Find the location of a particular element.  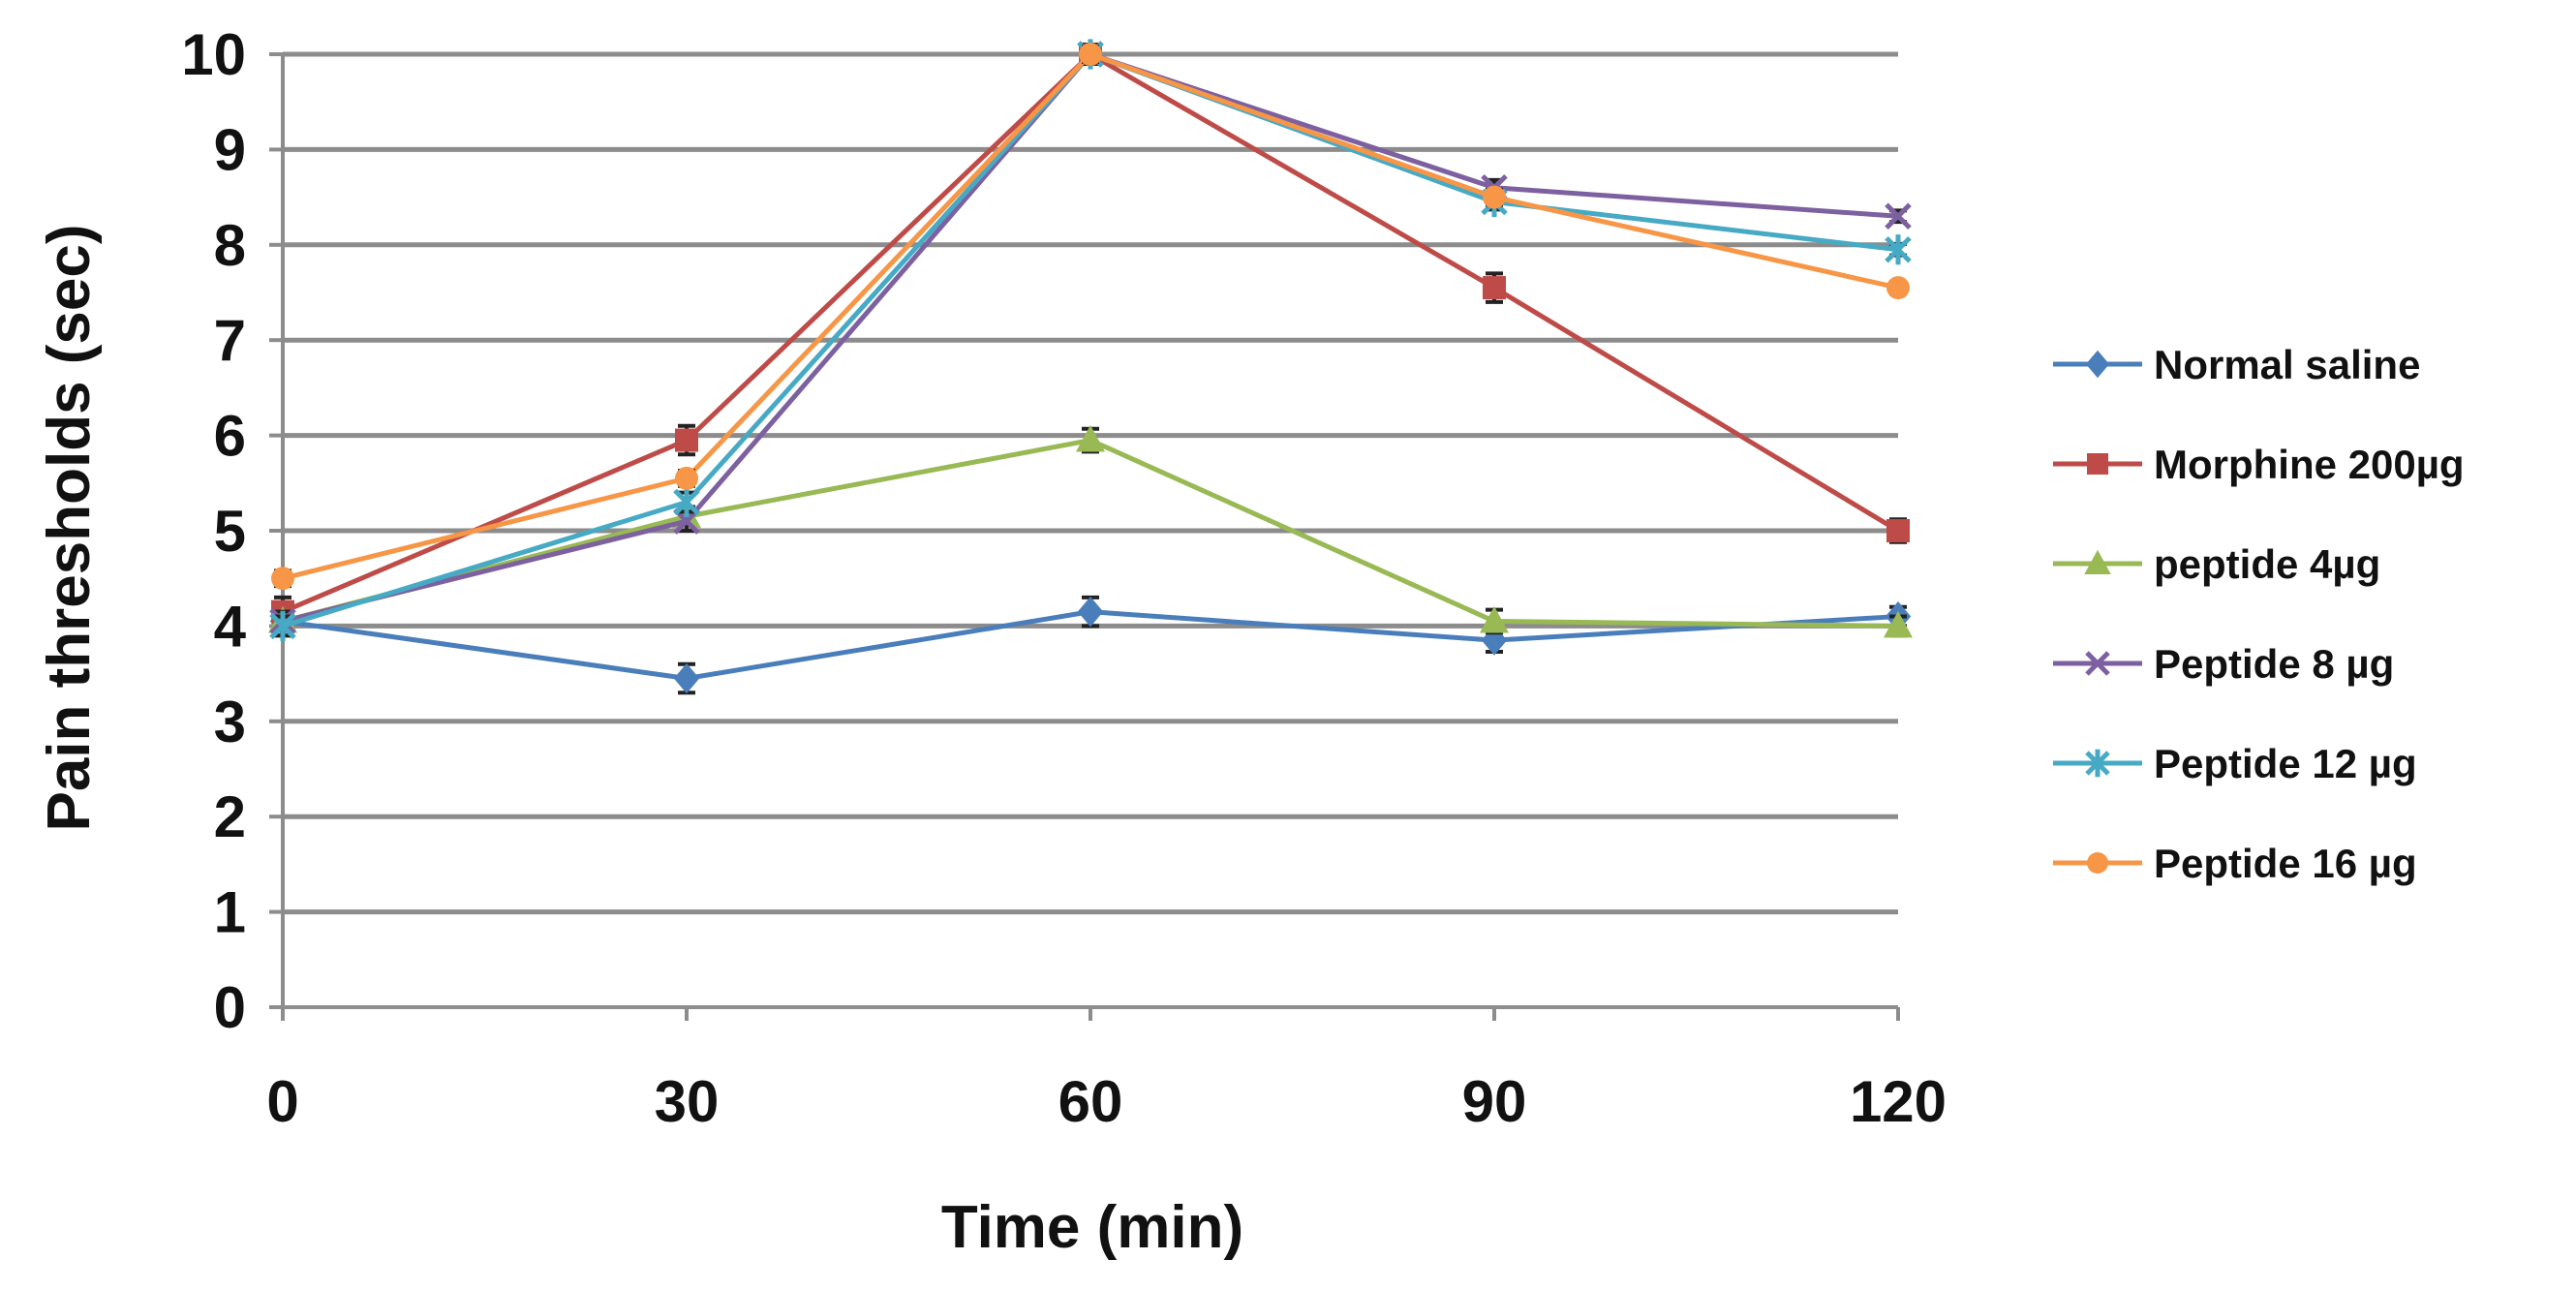

y-tick-label-9: 9 is located at coordinates (230, 149).